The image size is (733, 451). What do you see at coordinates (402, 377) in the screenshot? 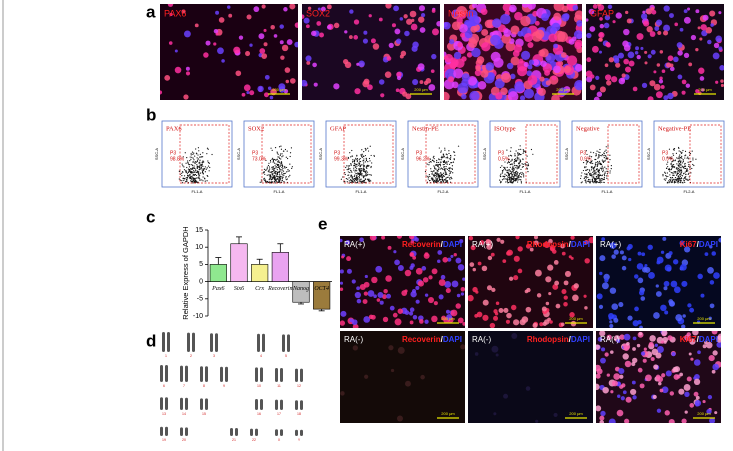
I see `micrograph` at bounding box center [402, 377].